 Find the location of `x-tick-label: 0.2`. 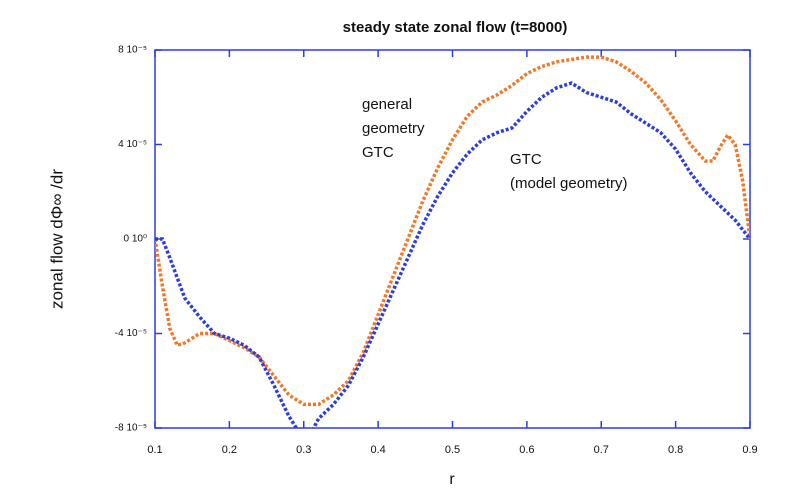

x-tick-label: 0.2 is located at coordinates (229, 450).